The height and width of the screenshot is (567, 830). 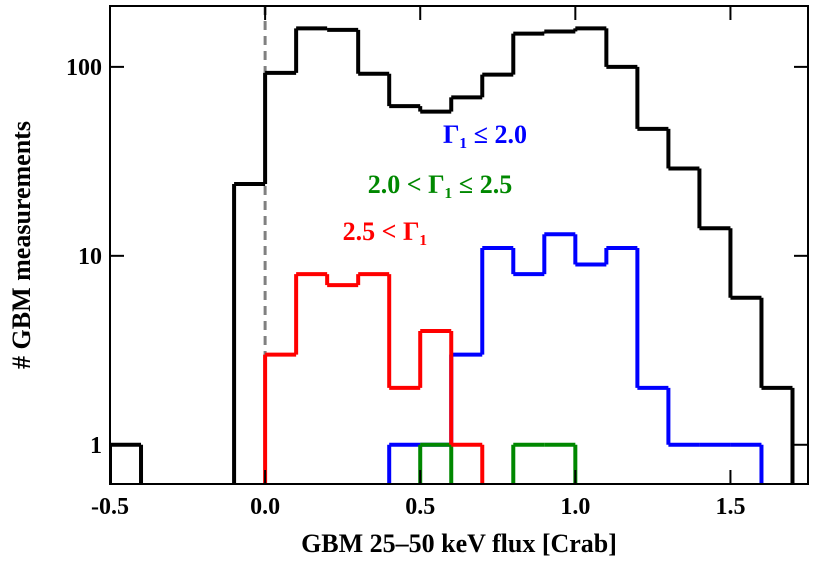 What do you see at coordinates (96, 446) in the screenshot?
I see `y-tick-label: 1` at bounding box center [96, 446].